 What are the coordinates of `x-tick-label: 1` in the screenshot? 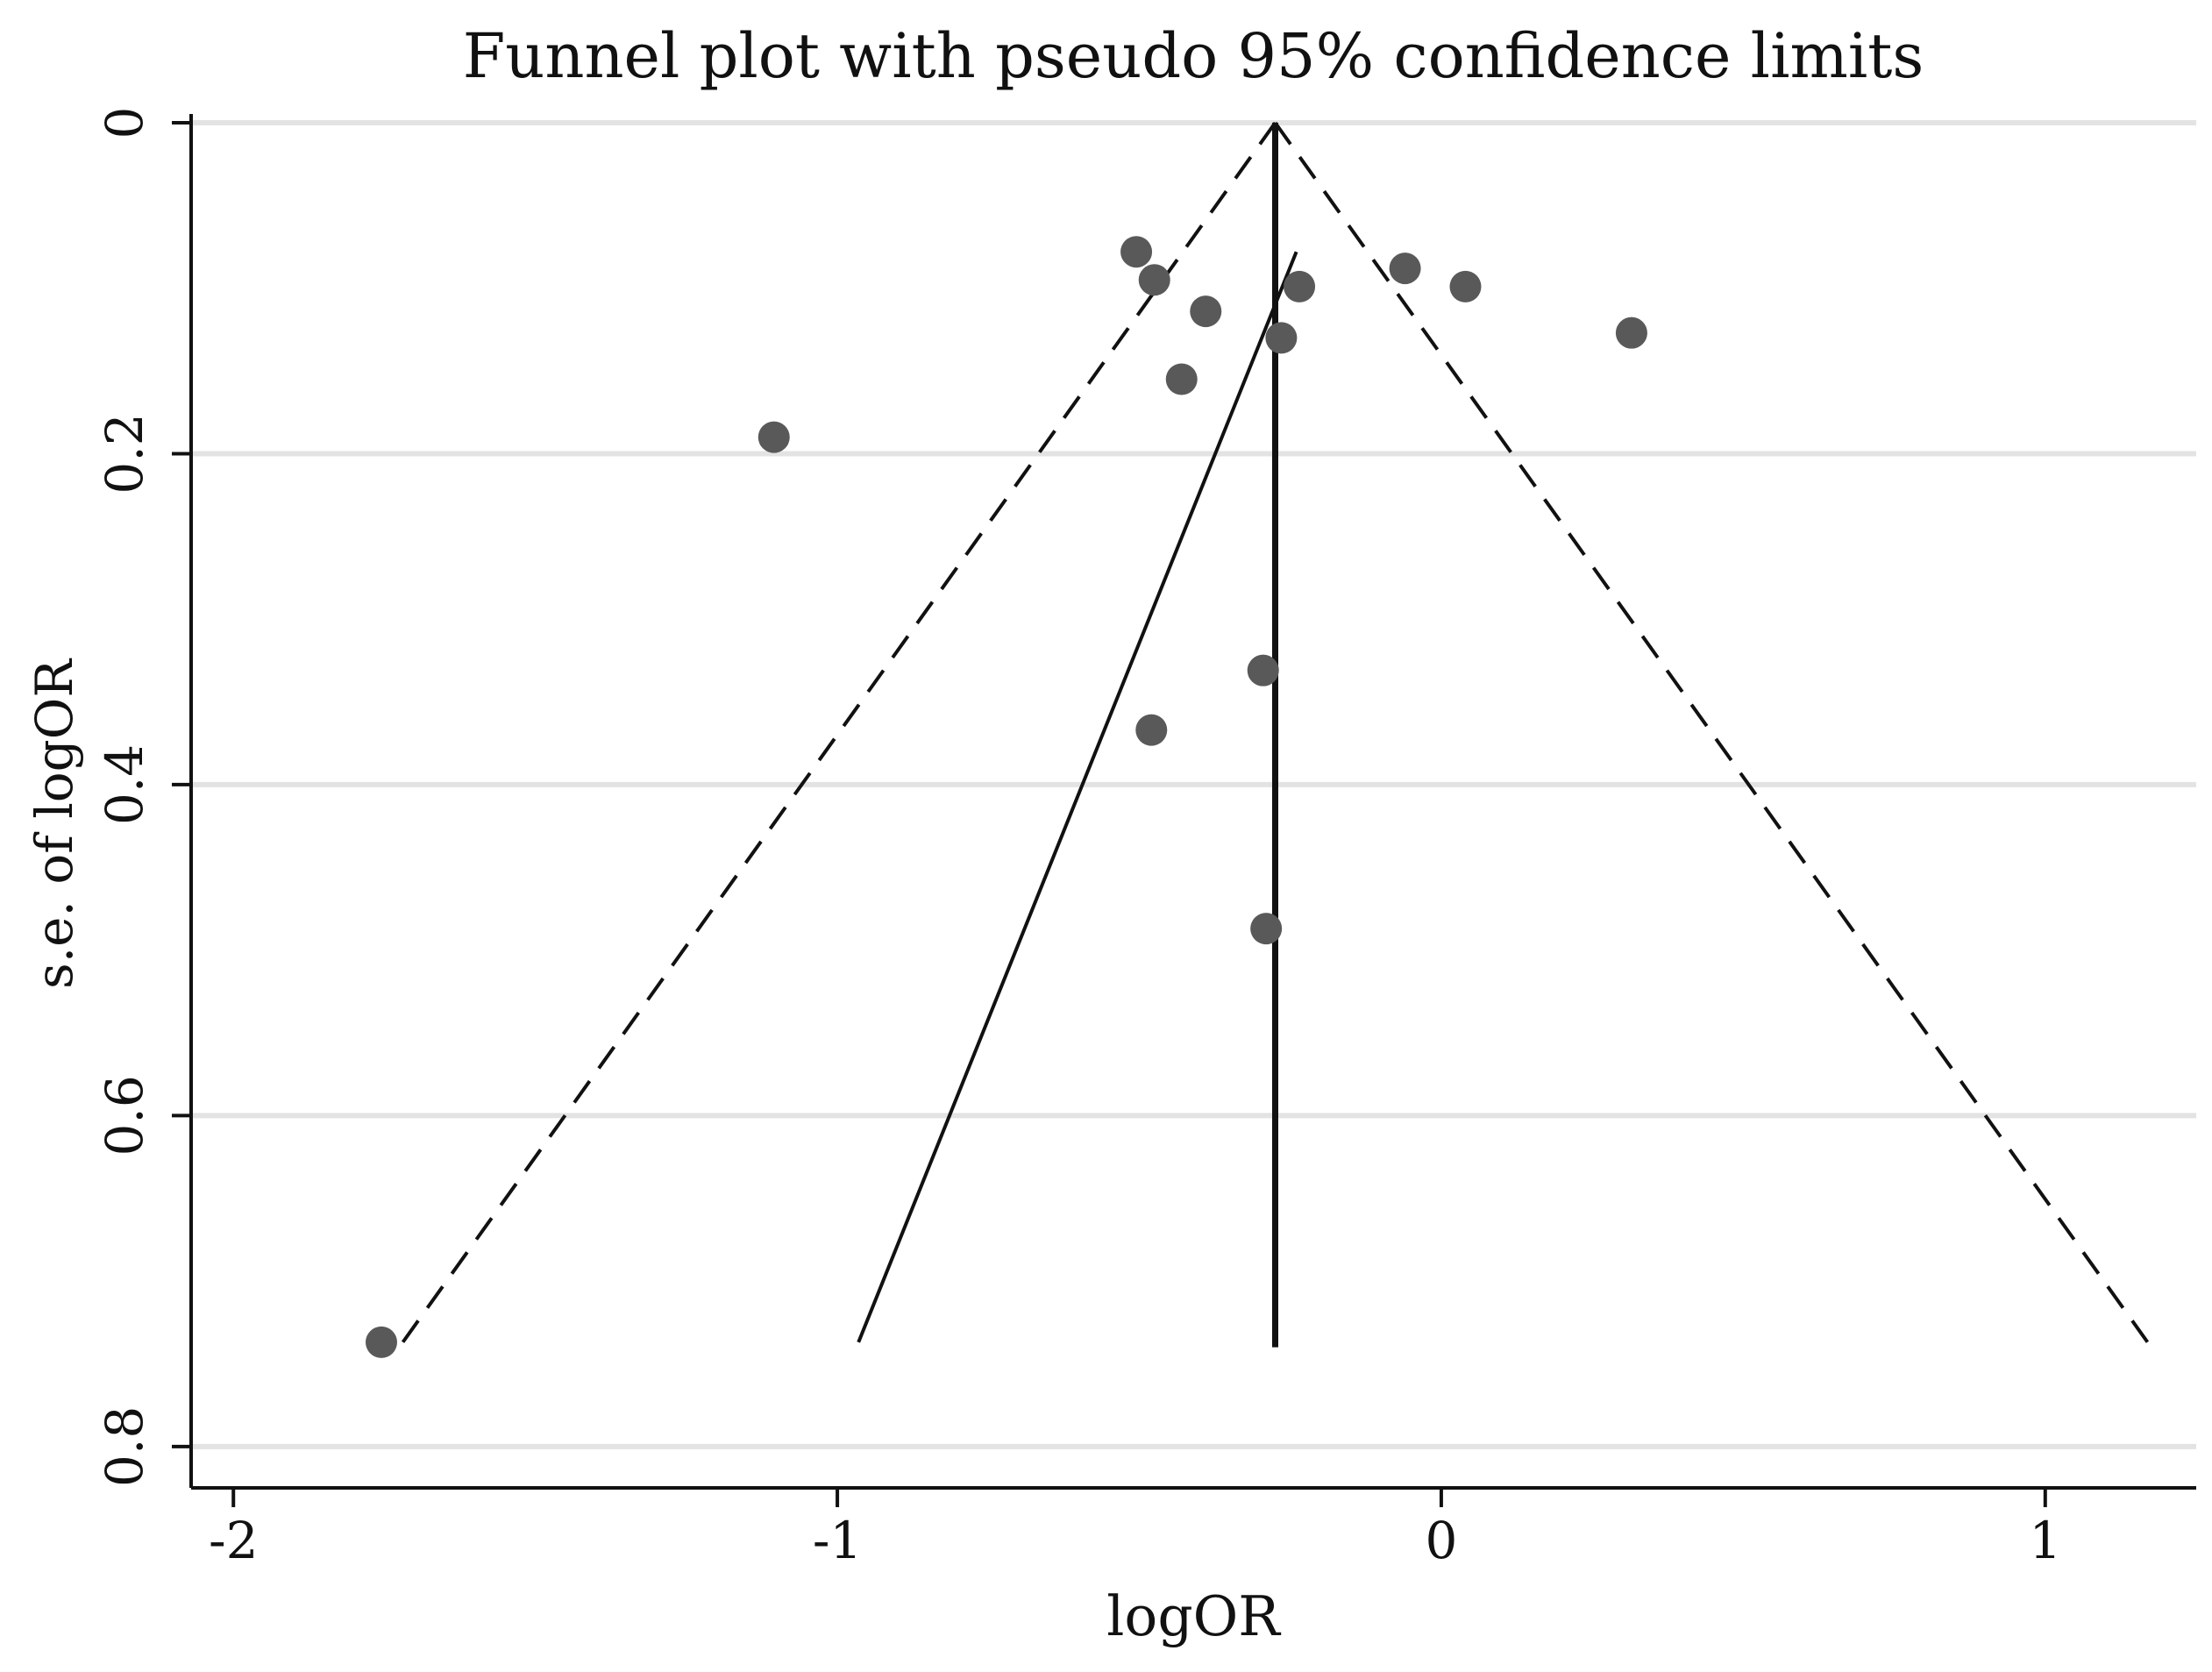 It's located at (2045, 1540).